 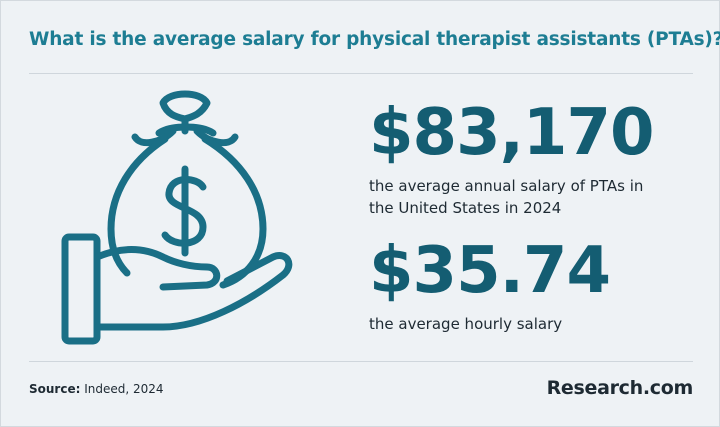 I want to click on source-label: Source:, so click(x=55, y=389).